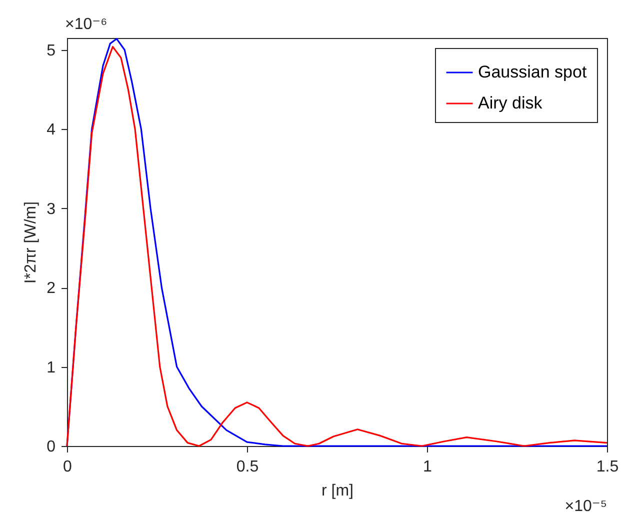 The width and height of the screenshot is (627, 518). Describe the element at coordinates (51, 130) in the screenshot. I see `y-tick-label: 4` at that location.